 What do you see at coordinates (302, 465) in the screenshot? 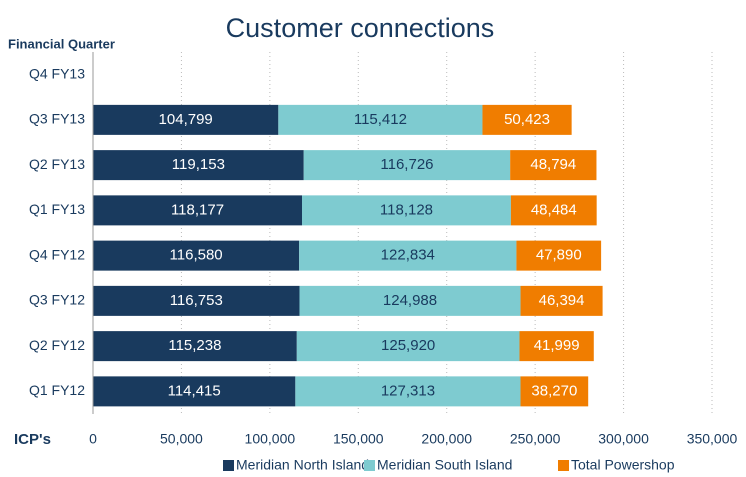
I see `legend-label: Meridian North Island` at bounding box center [302, 465].